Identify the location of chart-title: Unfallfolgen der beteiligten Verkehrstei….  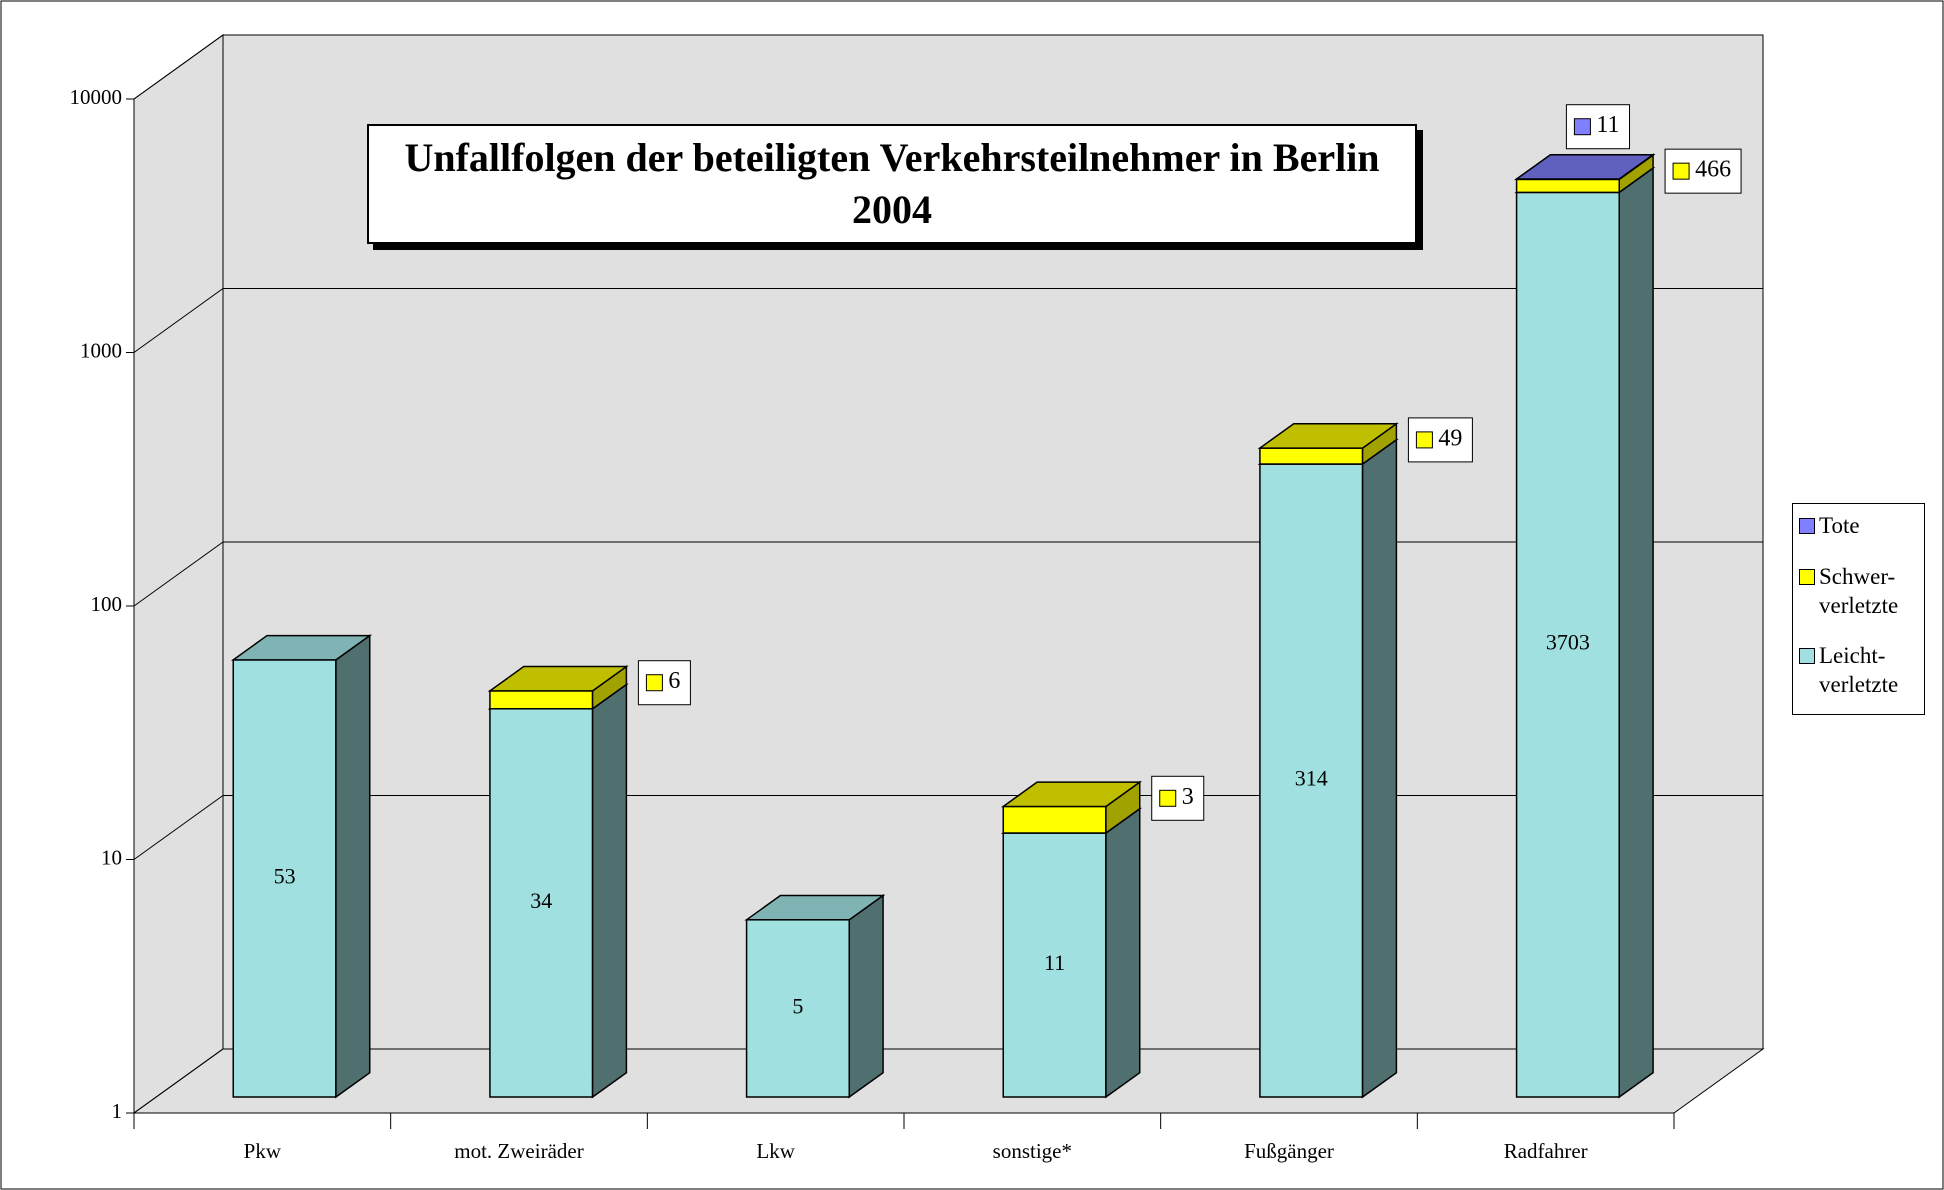
(892, 184).